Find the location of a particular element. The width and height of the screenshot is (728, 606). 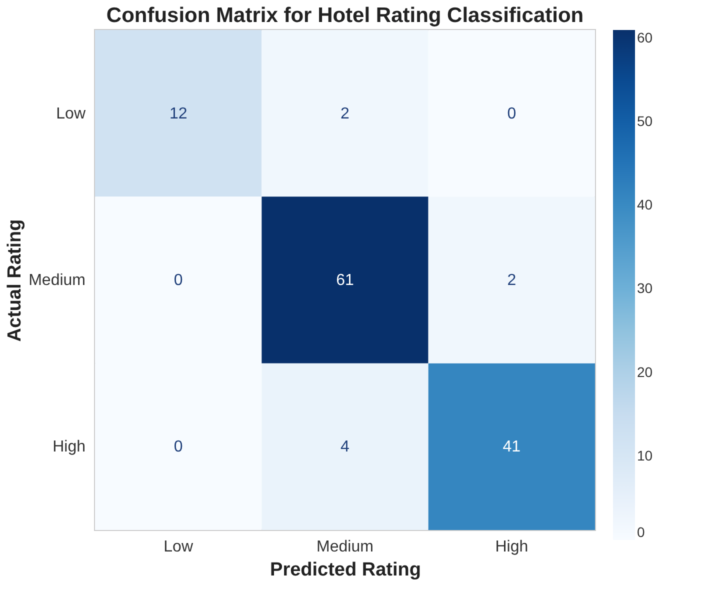

y-tick-label: High is located at coordinates (69, 447).